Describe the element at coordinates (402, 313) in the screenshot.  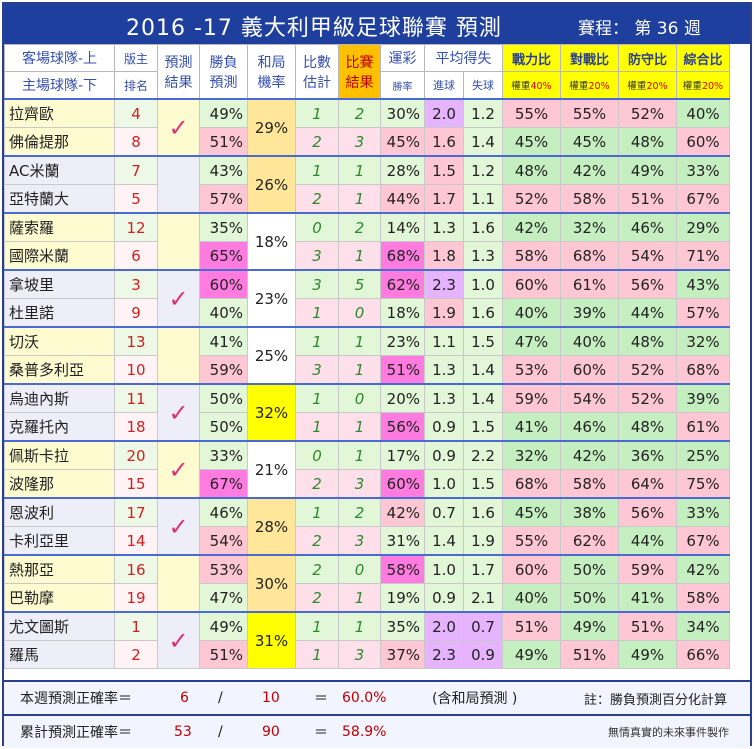
I see `lottery-win-rate: 18%` at that location.